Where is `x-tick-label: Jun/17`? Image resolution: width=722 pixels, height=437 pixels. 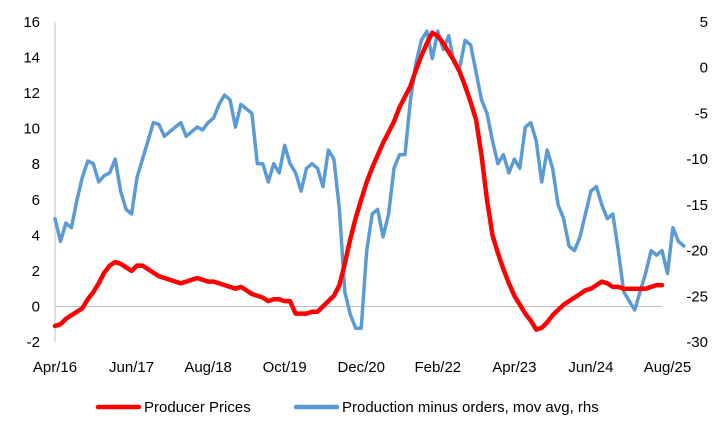 x-tick-label: Jun/17 is located at coordinates (131, 367).